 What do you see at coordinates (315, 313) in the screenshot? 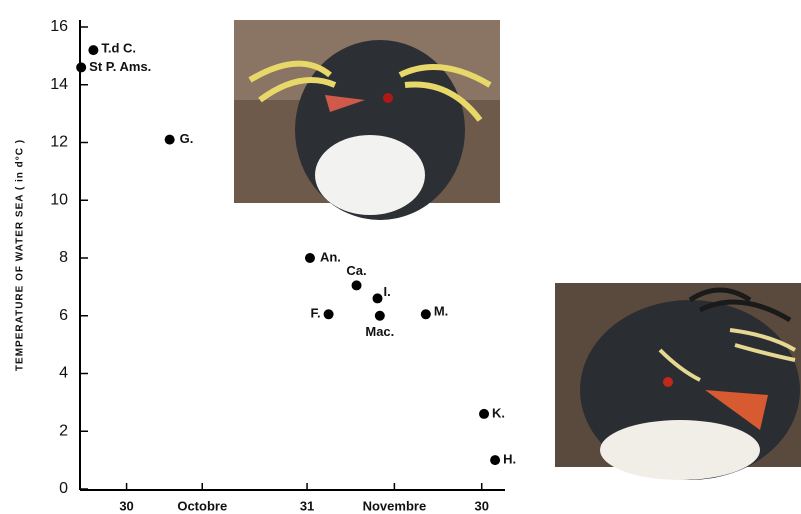
I see `point-label: F.` at bounding box center [315, 313].